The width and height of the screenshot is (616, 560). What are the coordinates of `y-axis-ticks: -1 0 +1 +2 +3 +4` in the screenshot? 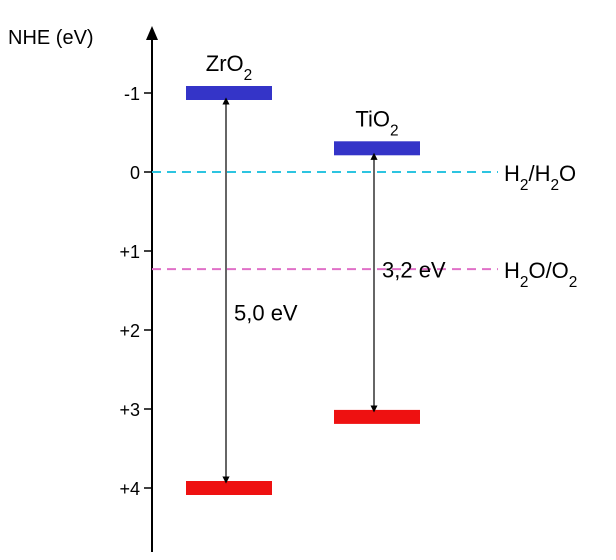 It's located at (135, 291).